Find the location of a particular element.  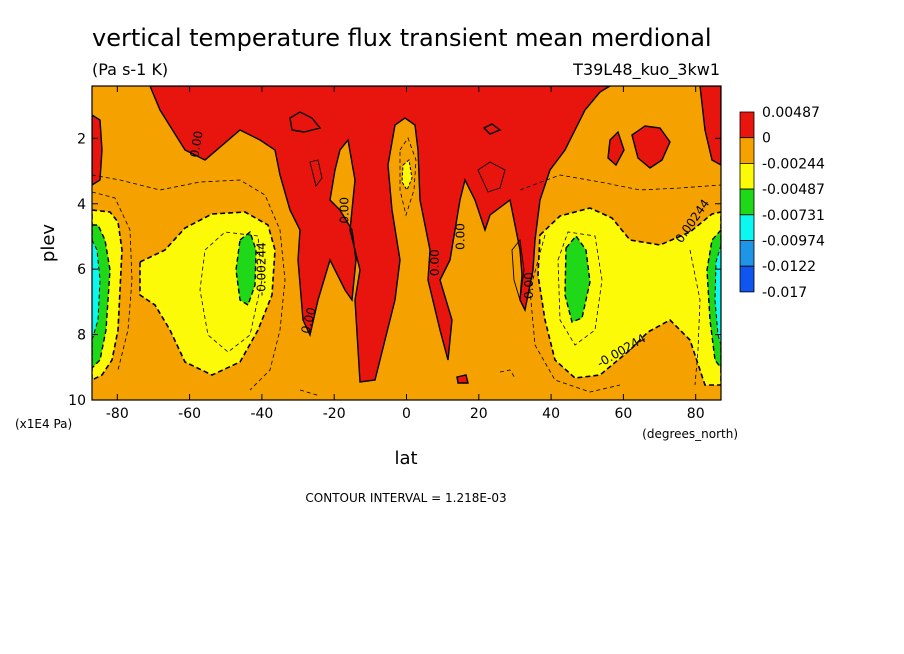

x-tick-label: -60 is located at coordinates (189, 414).